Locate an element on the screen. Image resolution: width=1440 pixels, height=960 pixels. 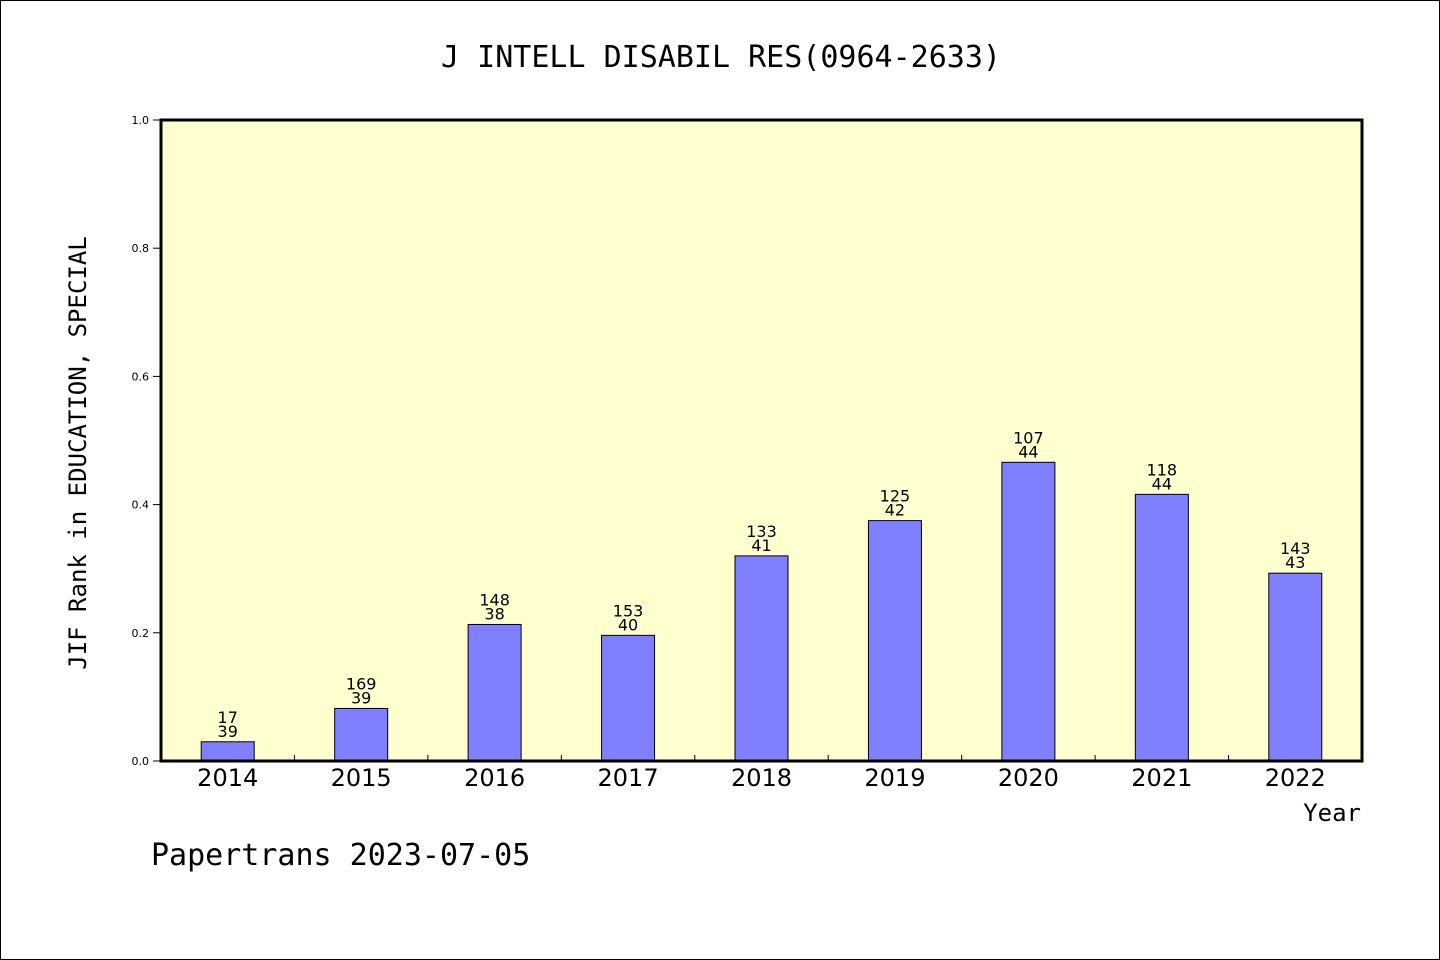
bar-2014 is located at coordinates (227, 751).